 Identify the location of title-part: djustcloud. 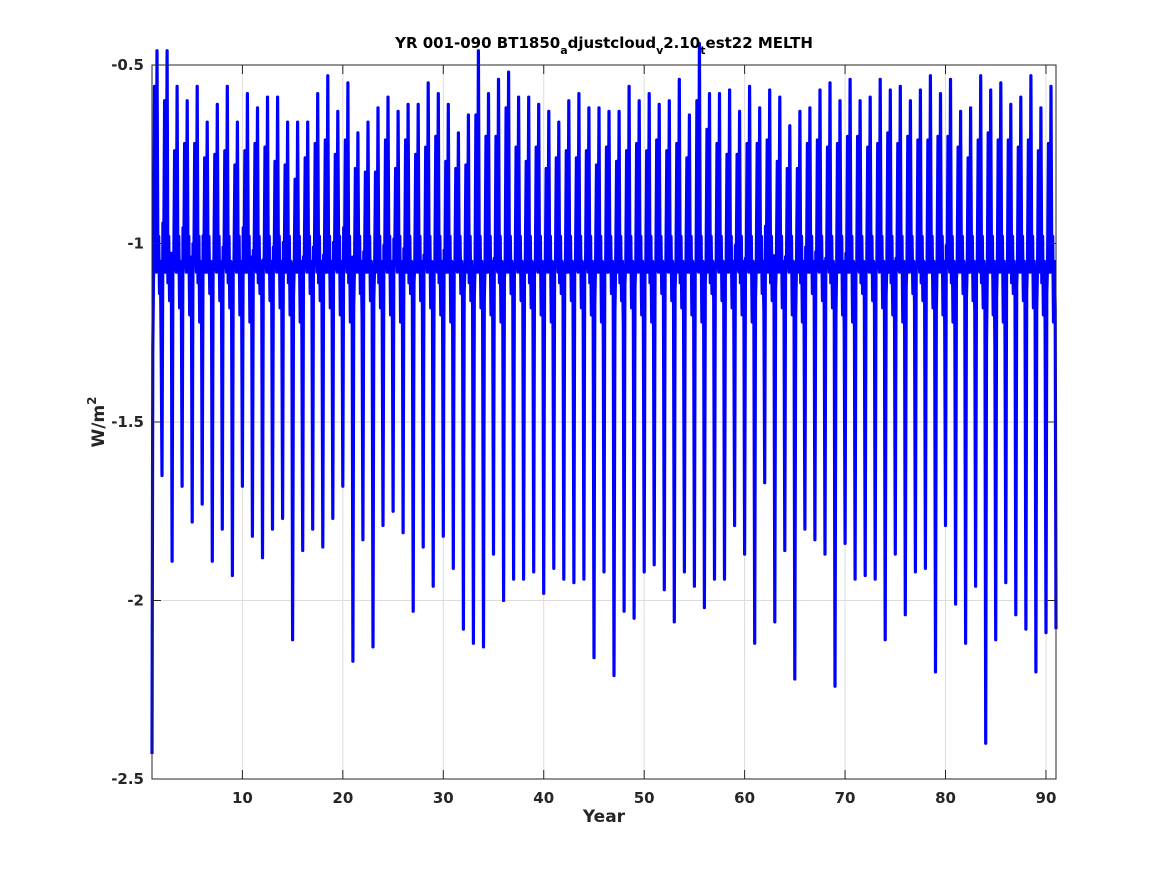
(612, 43).